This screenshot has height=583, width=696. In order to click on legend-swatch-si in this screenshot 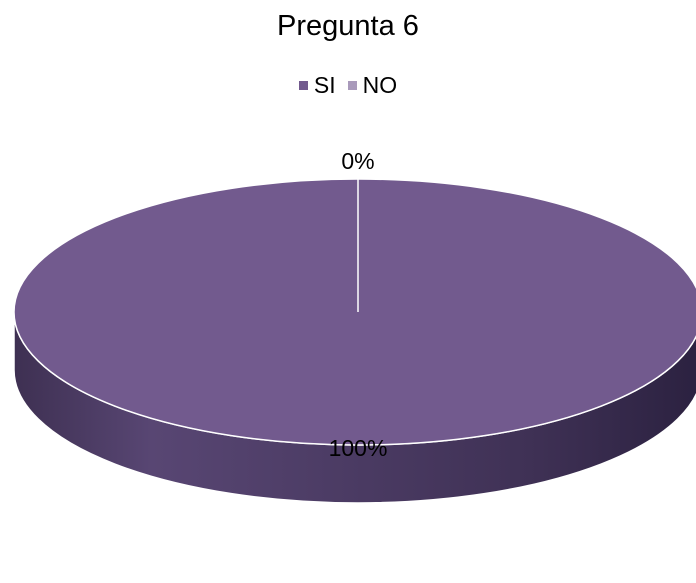, I will do `click(303, 85)`.